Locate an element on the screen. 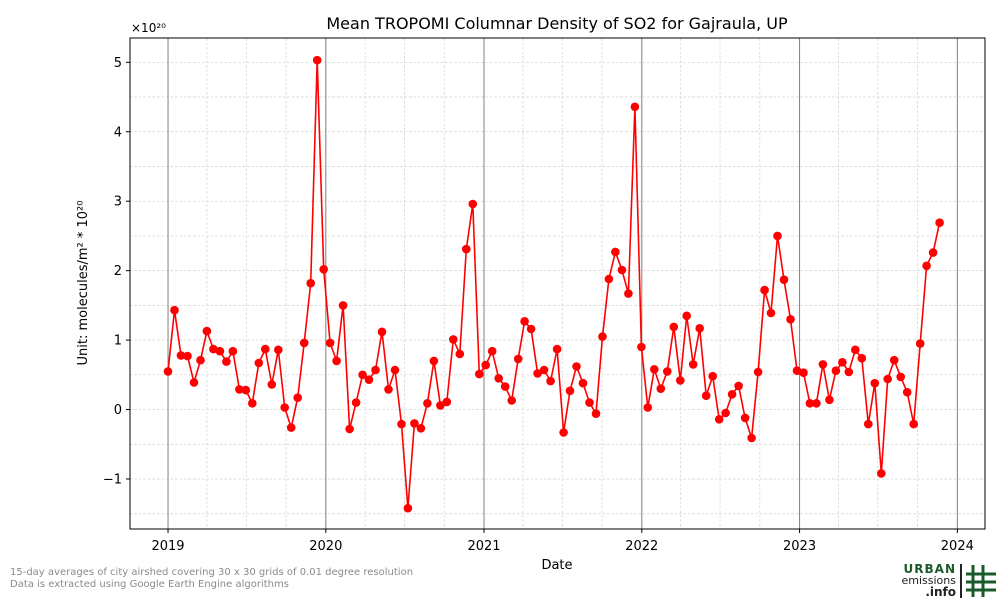  x-tick-label: 2020 is located at coordinates (325, 546).